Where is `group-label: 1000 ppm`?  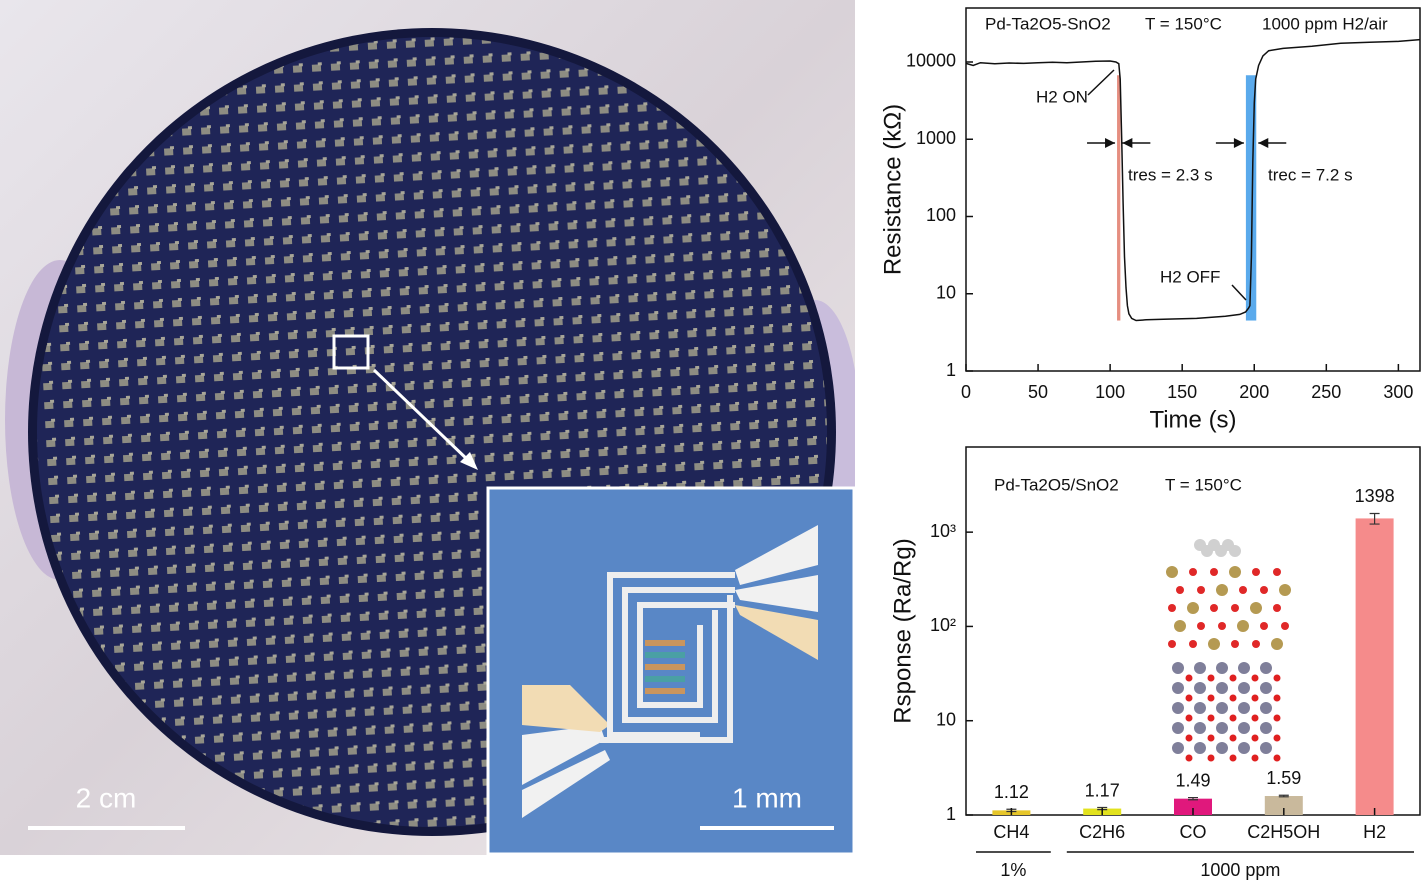
group-label: 1000 ppm is located at coordinates (1240, 870).